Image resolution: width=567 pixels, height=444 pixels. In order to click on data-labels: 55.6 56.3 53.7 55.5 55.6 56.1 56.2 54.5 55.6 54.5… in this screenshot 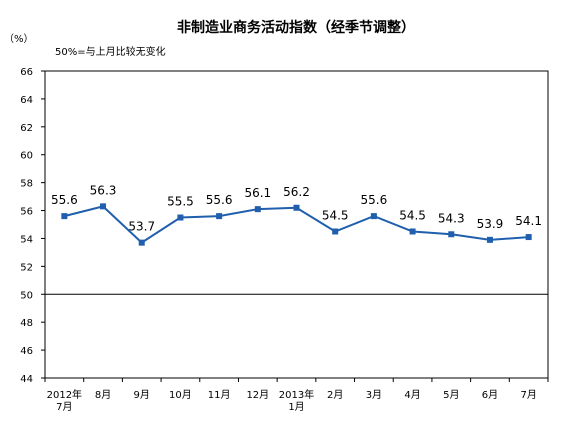, I will do `click(296, 208)`.